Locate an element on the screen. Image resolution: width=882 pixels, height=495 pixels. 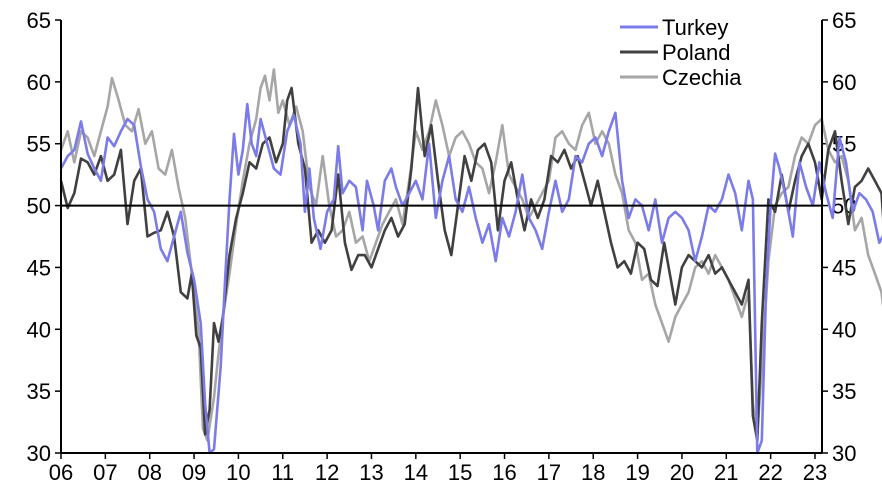
legend-label-poland: Poland is located at coordinates (696, 52).